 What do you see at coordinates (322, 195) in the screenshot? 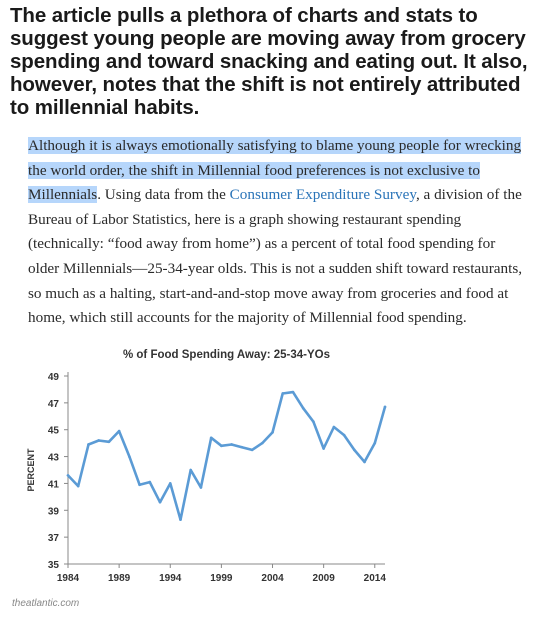
I see `consumer-expenditure-survey-link: Consumer Expenditure Survey` at bounding box center [322, 195].